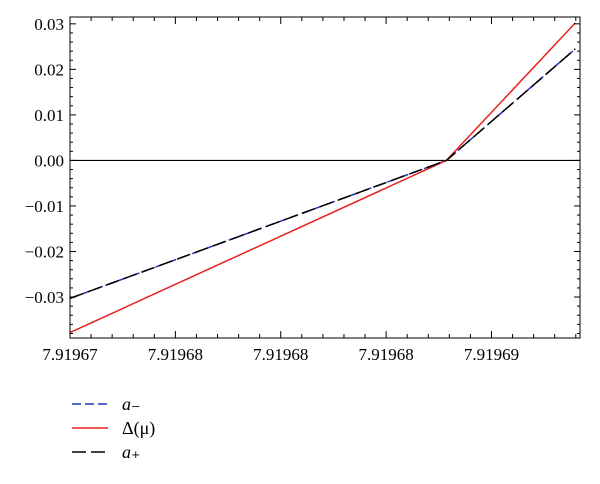 The image size is (600, 484). Describe the element at coordinates (70, 354) in the screenshot. I see `x-tick-label: 7.91967` at that location.